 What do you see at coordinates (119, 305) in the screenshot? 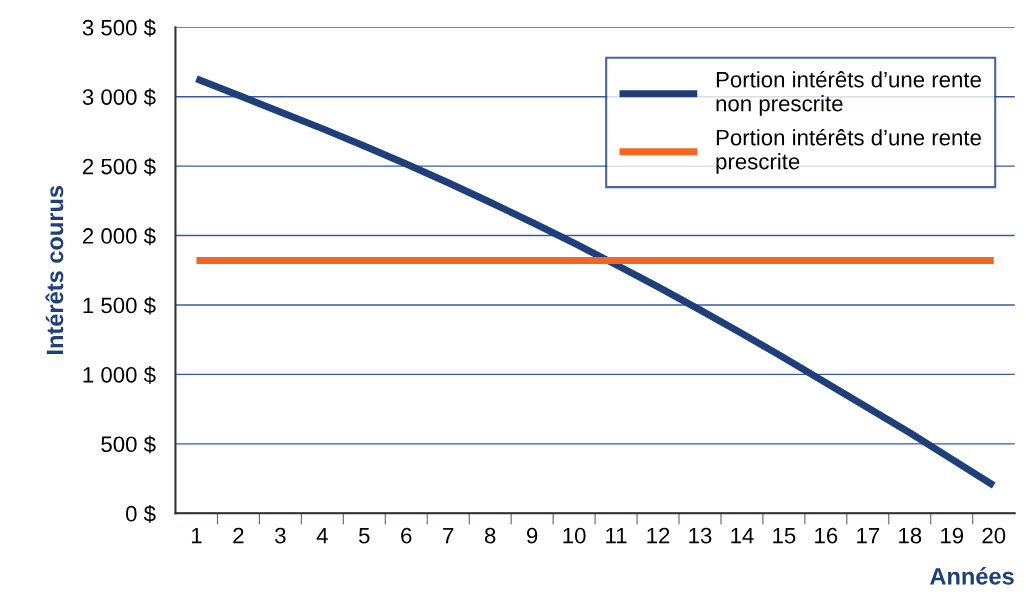
I see `y-tick-label: 1 500 $` at bounding box center [119, 305].